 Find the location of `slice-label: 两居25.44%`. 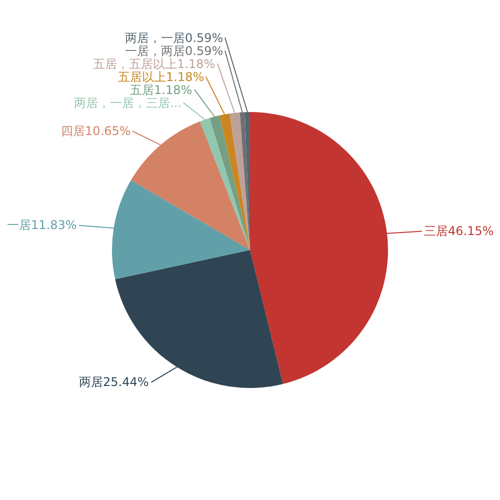

slice-label: 两居25.44% is located at coordinates (114, 382).